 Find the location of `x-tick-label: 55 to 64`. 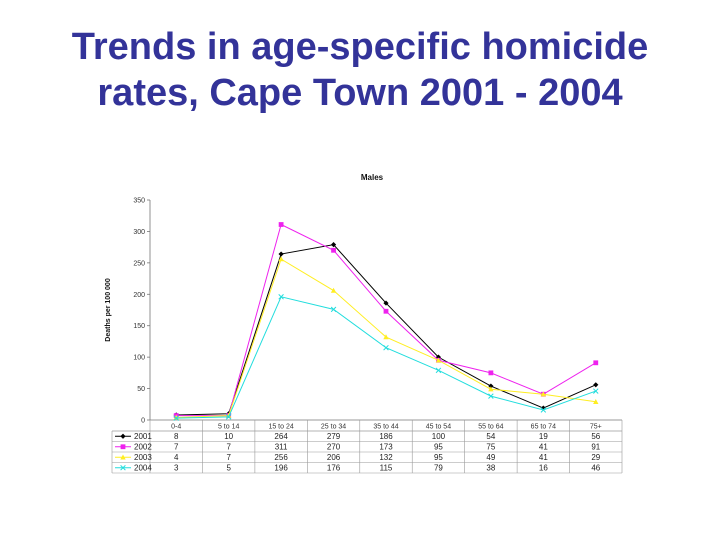

x-tick-label: 55 to 64 is located at coordinates (490, 427).